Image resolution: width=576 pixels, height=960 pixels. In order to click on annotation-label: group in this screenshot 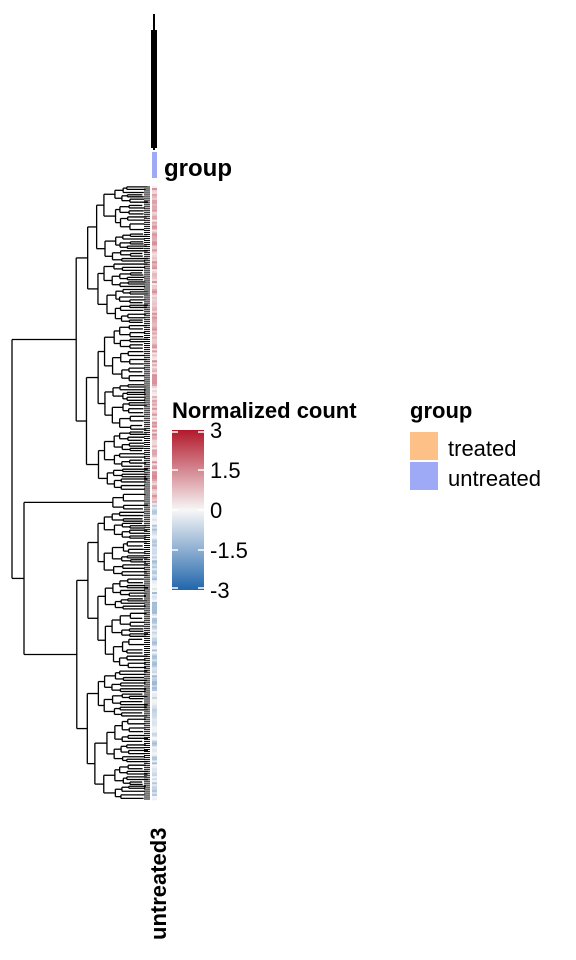, I will do `click(198, 168)`.